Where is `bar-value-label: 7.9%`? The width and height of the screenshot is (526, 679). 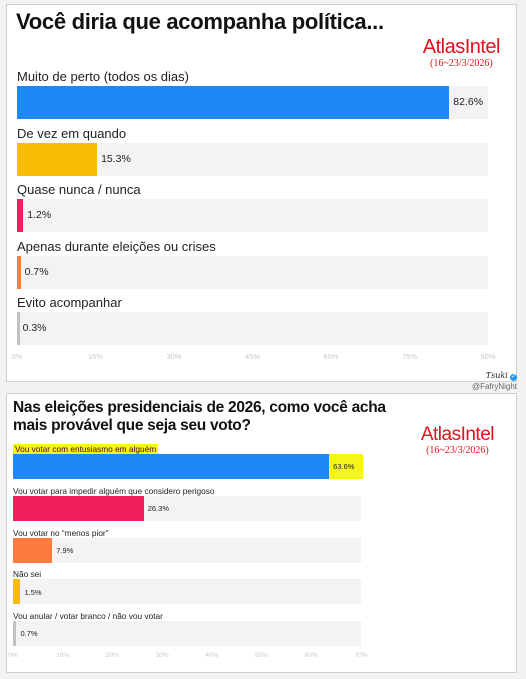
bar-value-label: 7.9% is located at coordinates (65, 550).